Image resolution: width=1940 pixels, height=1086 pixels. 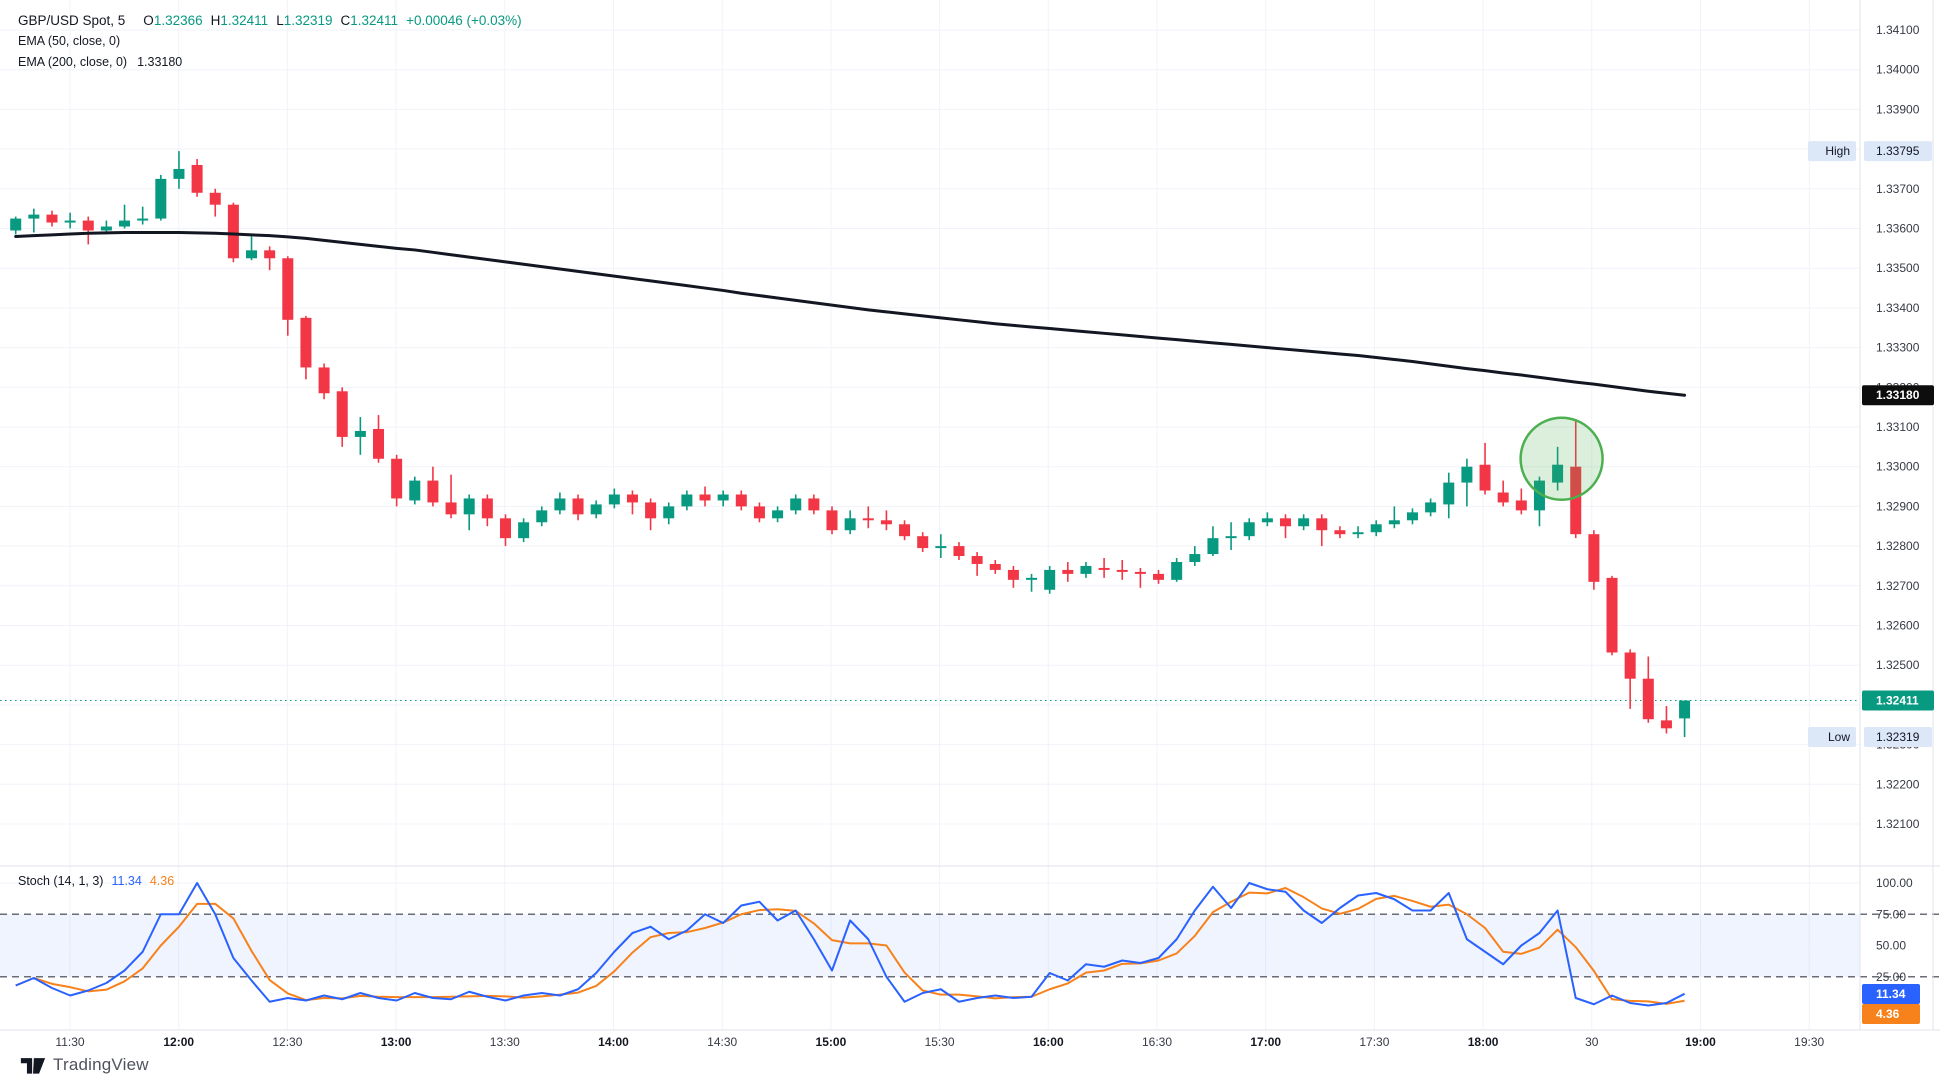 What do you see at coordinates (1898, 395) in the screenshot?
I see `ema-value-badge` at bounding box center [1898, 395].